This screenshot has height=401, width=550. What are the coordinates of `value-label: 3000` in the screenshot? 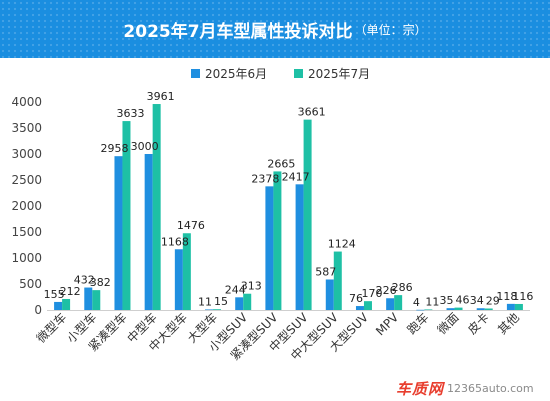 It's located at (145, 146).